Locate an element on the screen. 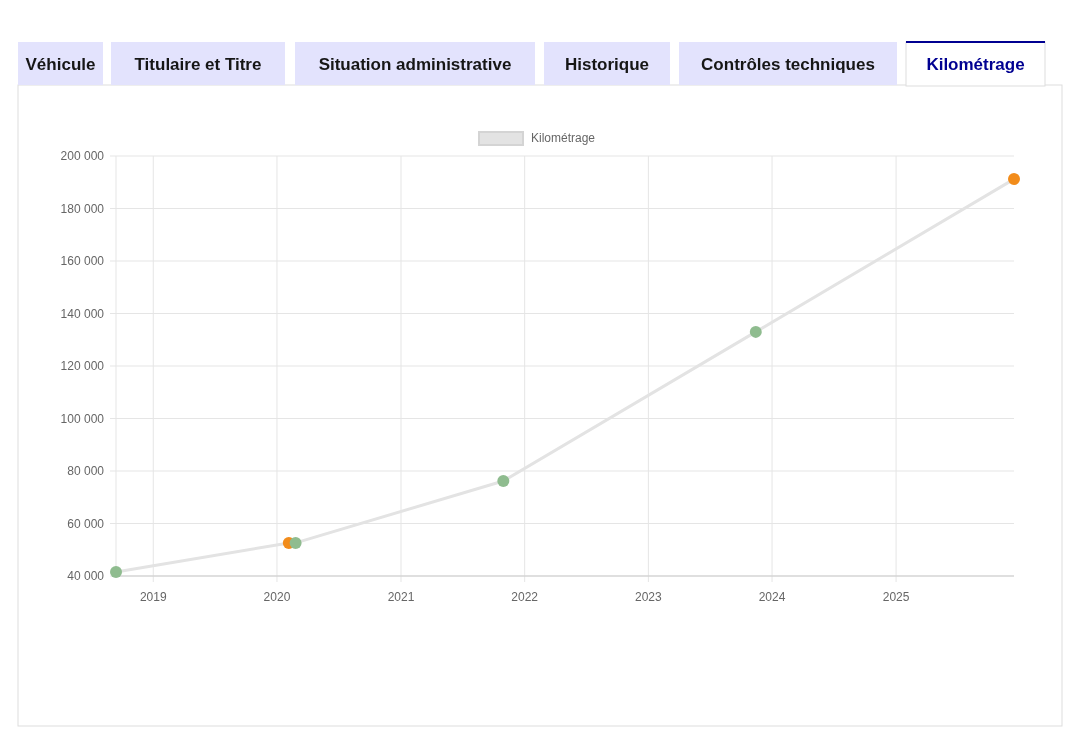 This screenshot has width=1080, height=739. x-tick-label: 2022 is located at coordinates (525, 597).